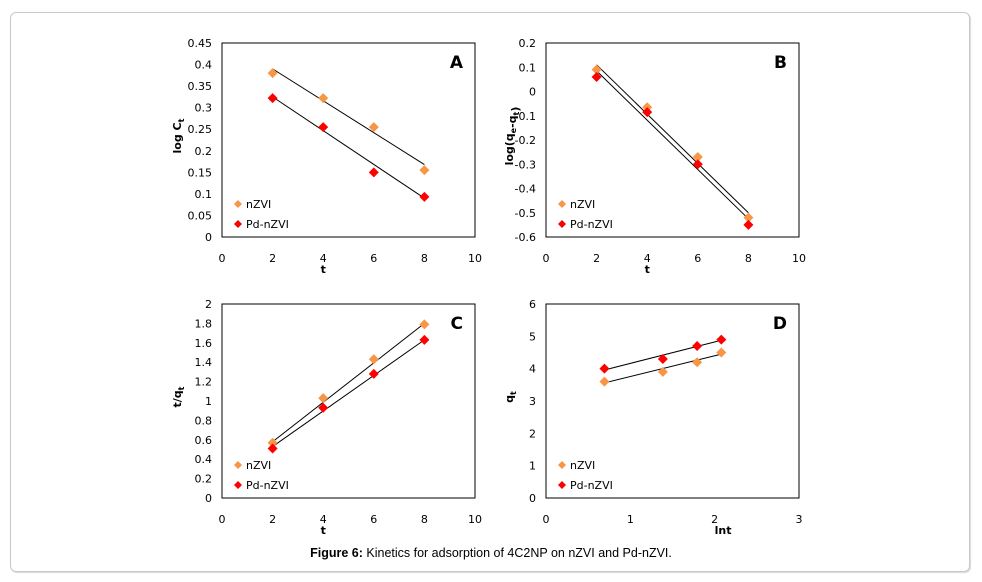 The height and width of the screenshot is (582, 982). I want to click on y-tick-label: 0.15, so click(200, 172).